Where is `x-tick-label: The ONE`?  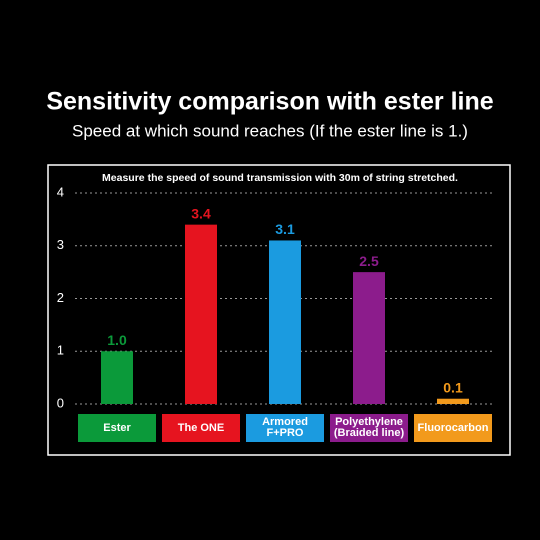
x-tick-label: The ONE is located at coordinates (201, 428).